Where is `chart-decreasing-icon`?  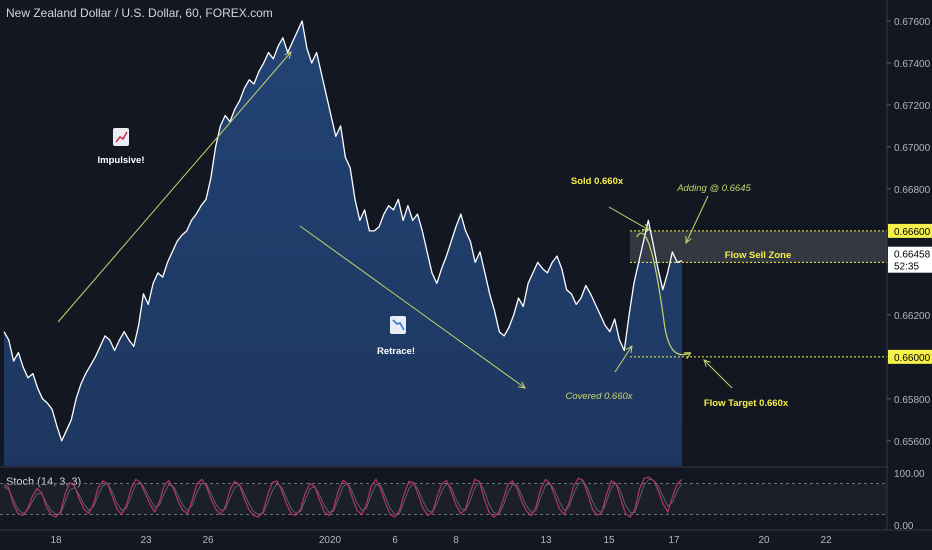 chart-decreasing-icon is located at coordinates (398, 325).